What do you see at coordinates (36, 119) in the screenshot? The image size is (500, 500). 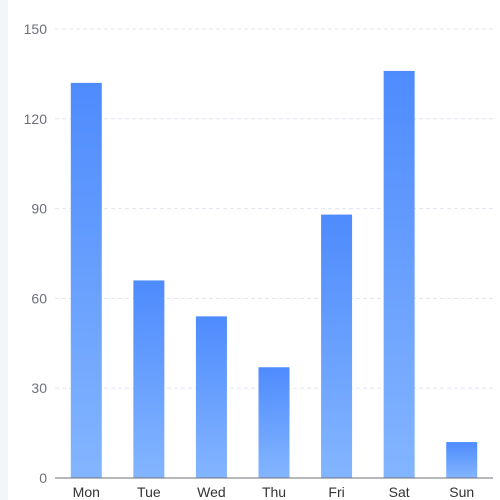 I see `y-tick-label: 120` at bounding box center [36, 119].